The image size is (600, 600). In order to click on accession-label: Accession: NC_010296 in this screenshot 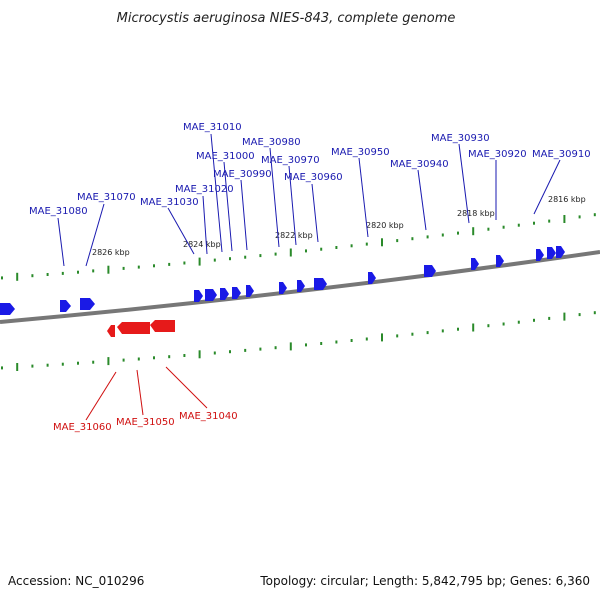, I will do `click(76, 581)`.